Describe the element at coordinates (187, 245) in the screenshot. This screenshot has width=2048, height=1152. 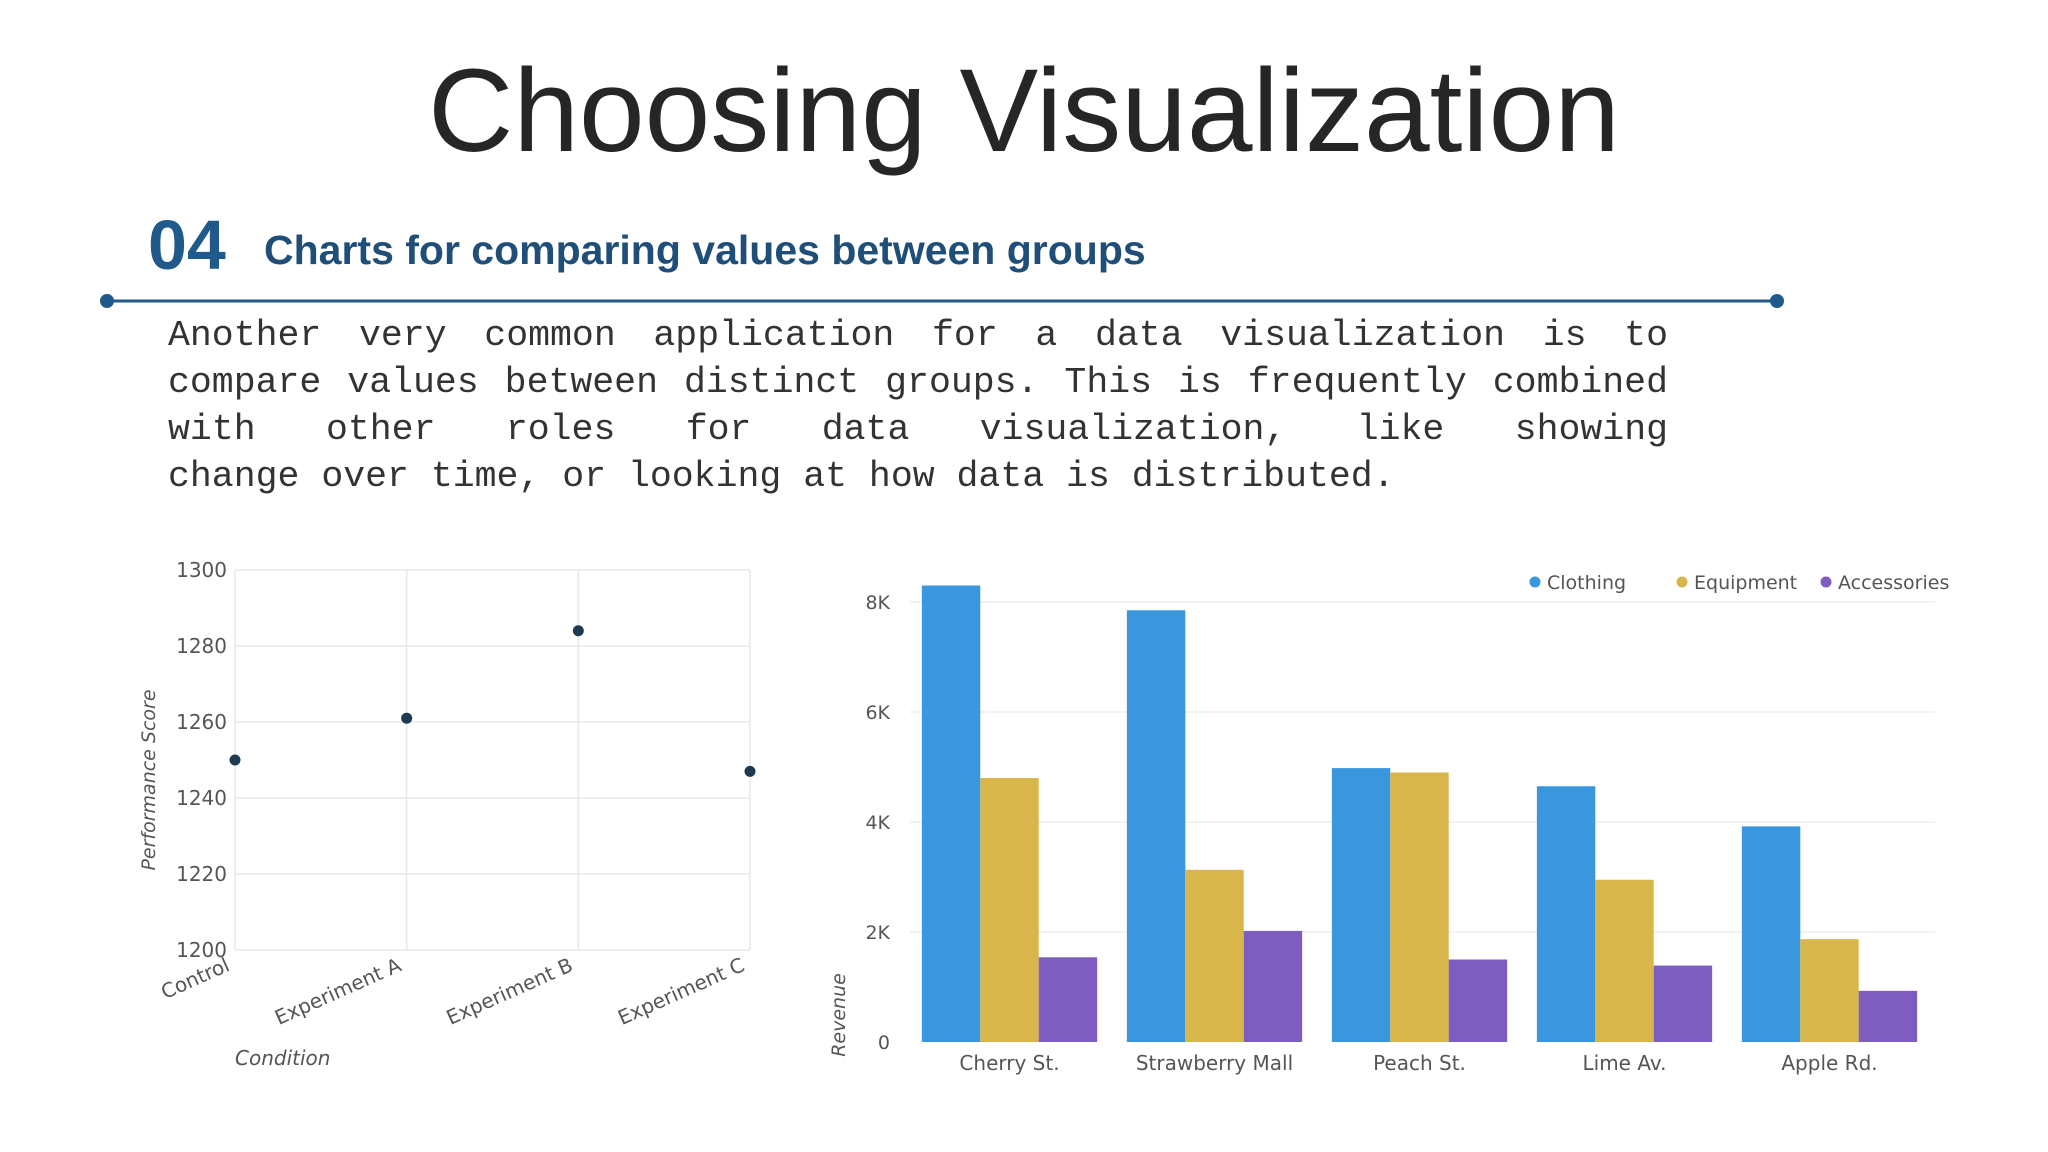
I see `section-number: 04` at that location.